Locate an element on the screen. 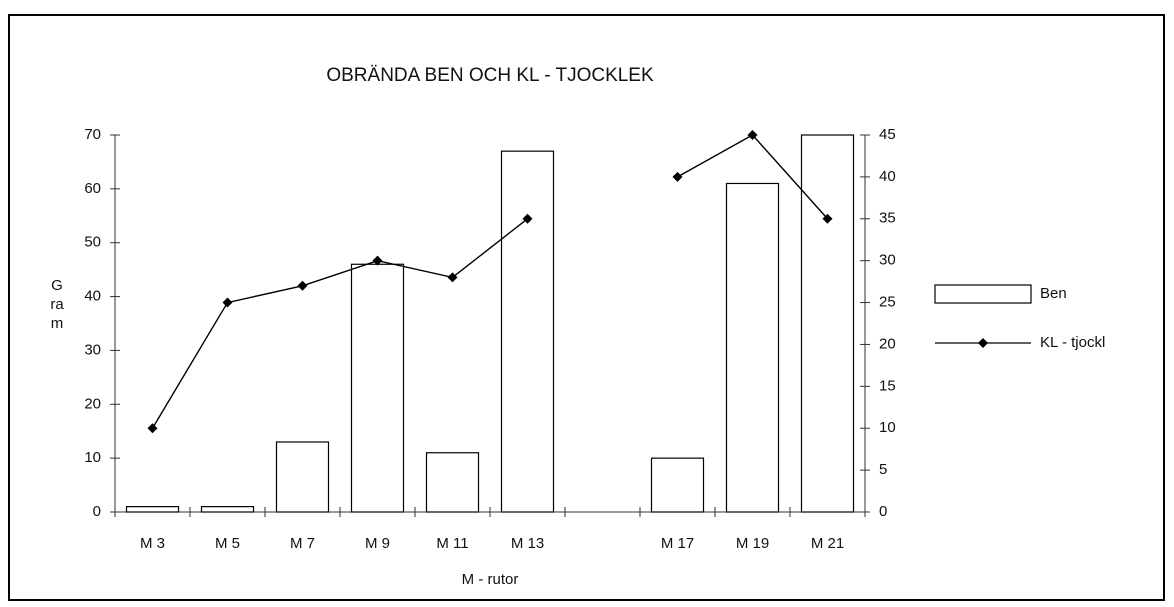 The image size is (1174, 607). y-tick-label: 20 is located at coordinates (92, 403).